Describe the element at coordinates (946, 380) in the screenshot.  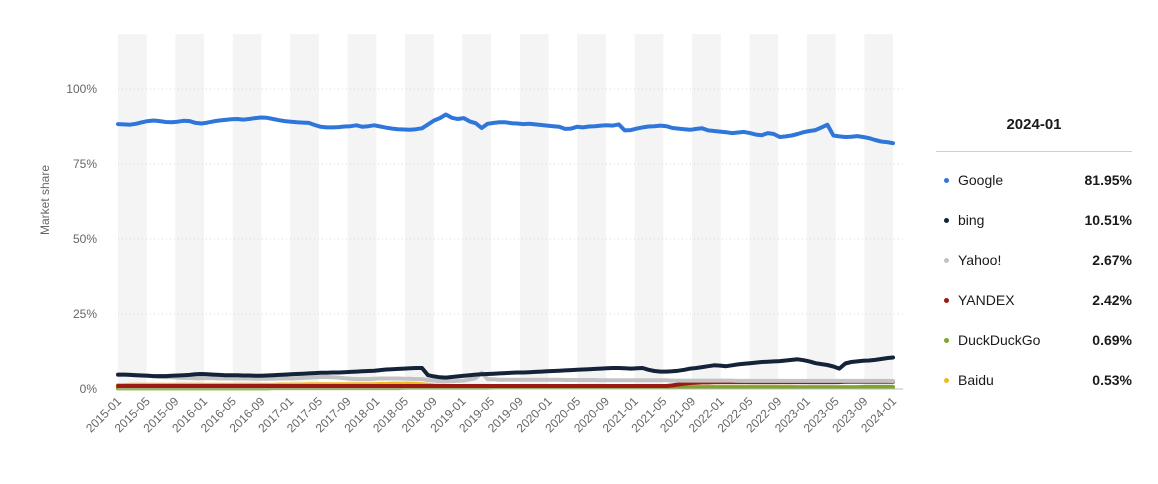
I see `baidu-dot-icon` at that location.